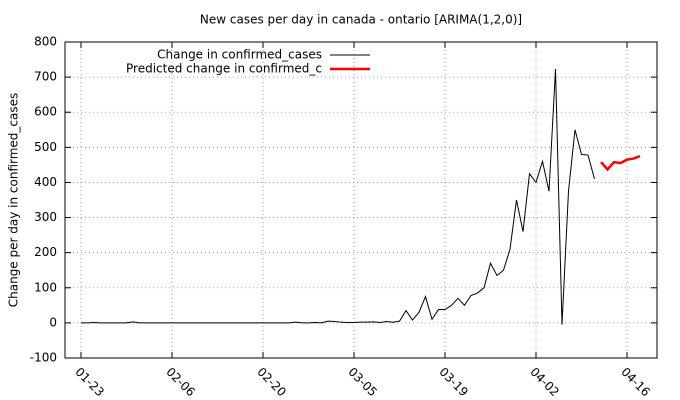 Image resolution: width=680 pixels, height=400 pixels. I want to click on y-tick-label: 200, so click(45, 252).